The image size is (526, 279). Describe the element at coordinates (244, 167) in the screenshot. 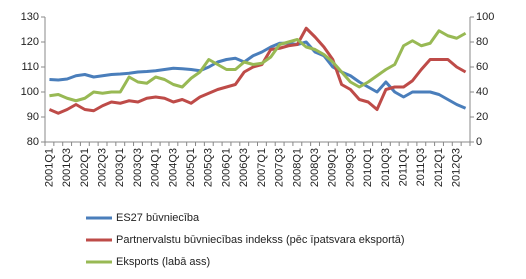

I see `x-tick-label: 2006Q3` at that location.